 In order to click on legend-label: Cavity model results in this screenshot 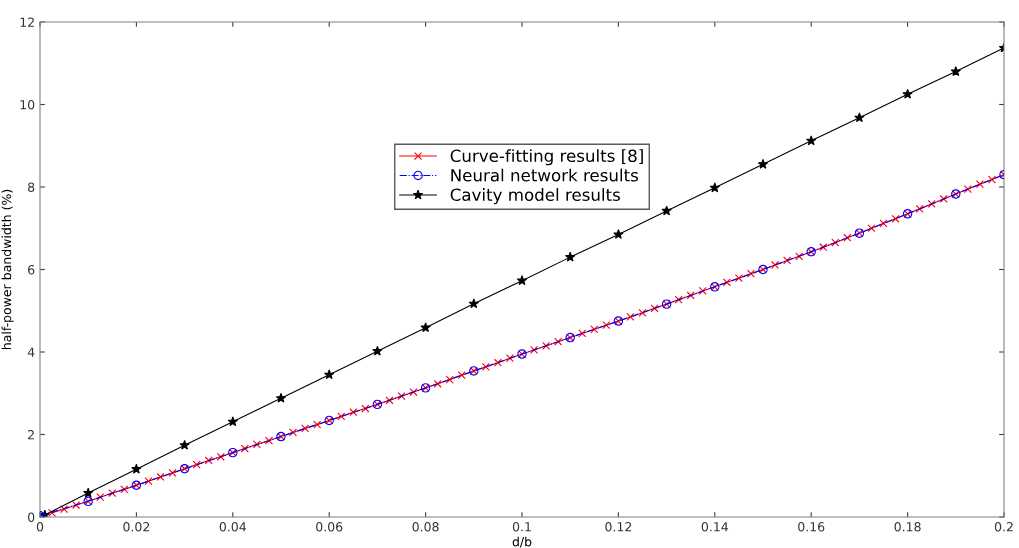, I will do `click(535, 196)`.